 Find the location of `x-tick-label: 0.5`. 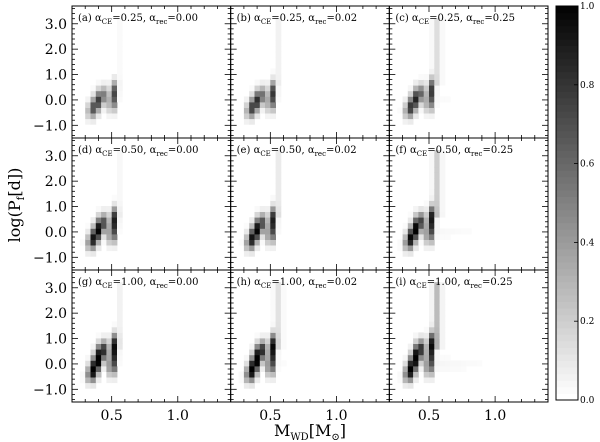

x-tick-label: 0.5 is located at coordinates (429, 416).